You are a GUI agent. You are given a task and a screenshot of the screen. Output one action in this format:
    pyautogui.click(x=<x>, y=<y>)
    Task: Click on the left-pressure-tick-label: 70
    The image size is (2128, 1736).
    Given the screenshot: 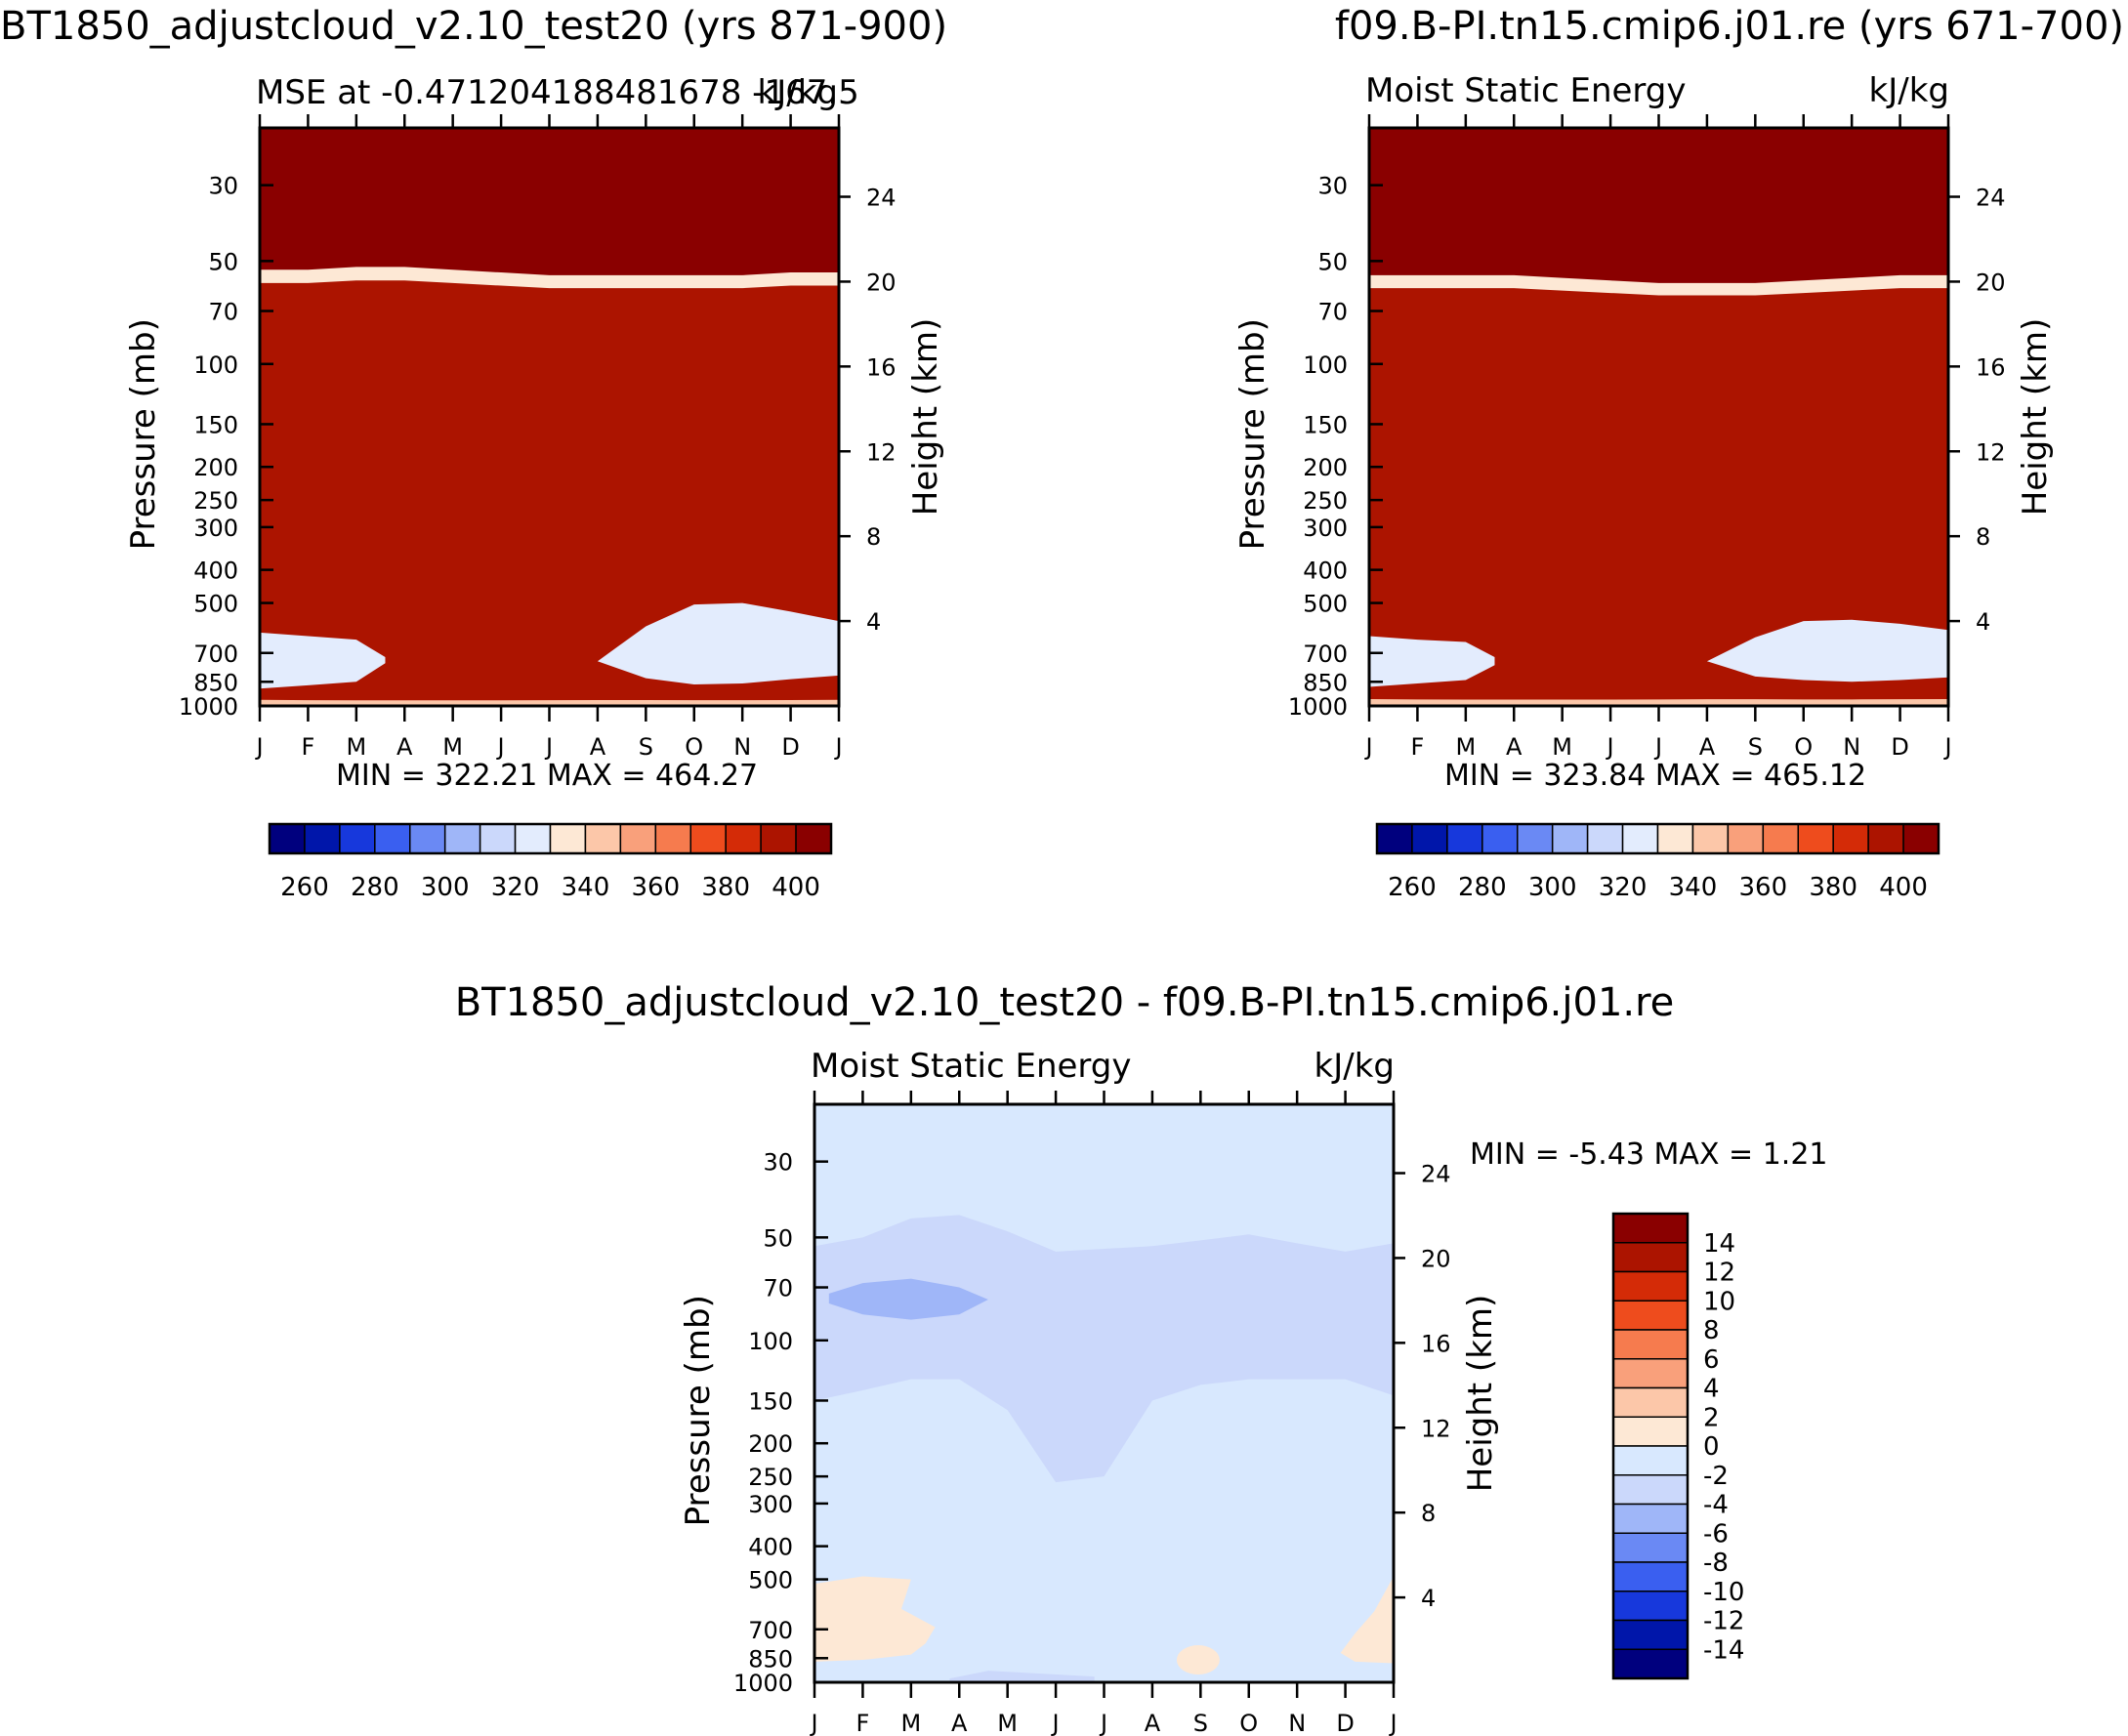 What is the action you would take?
    pyautogui.click(x=223, y=312)
    